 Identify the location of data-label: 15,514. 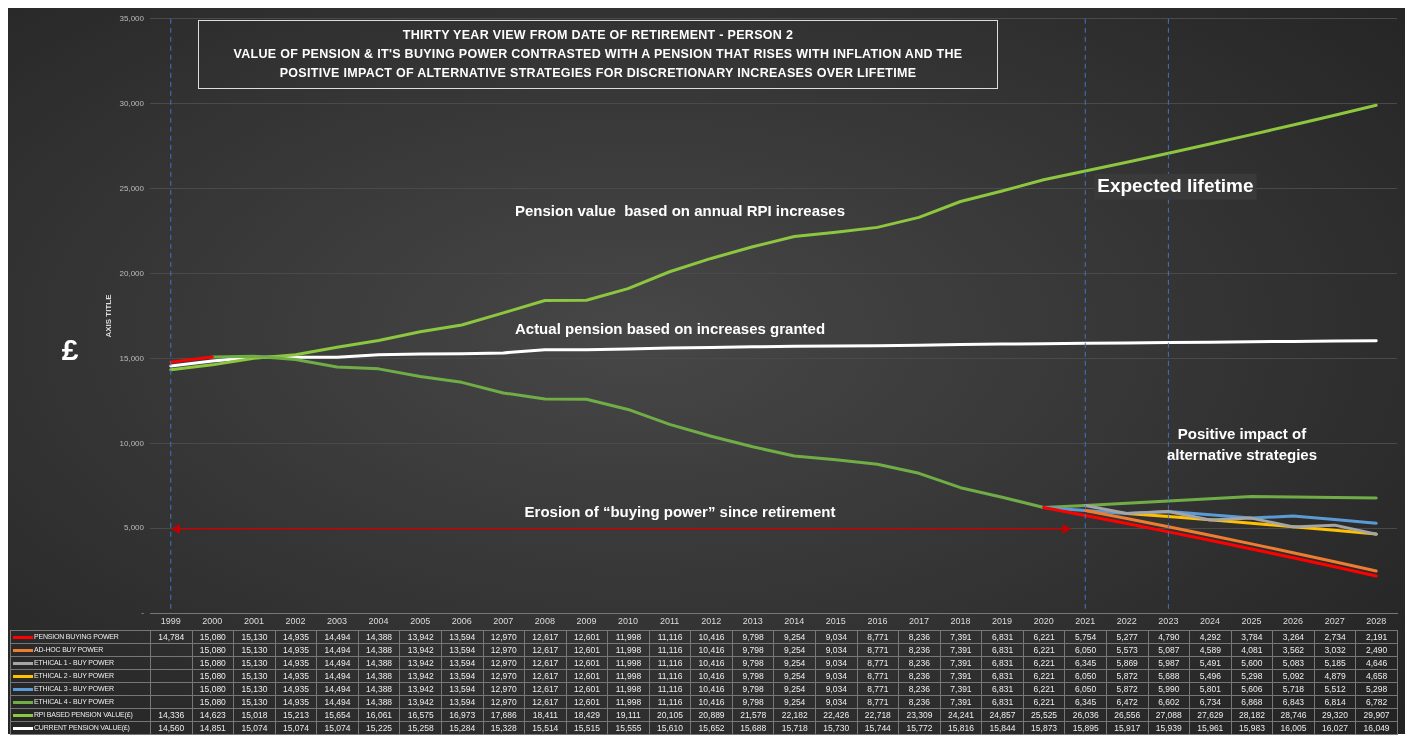
(545, 728).